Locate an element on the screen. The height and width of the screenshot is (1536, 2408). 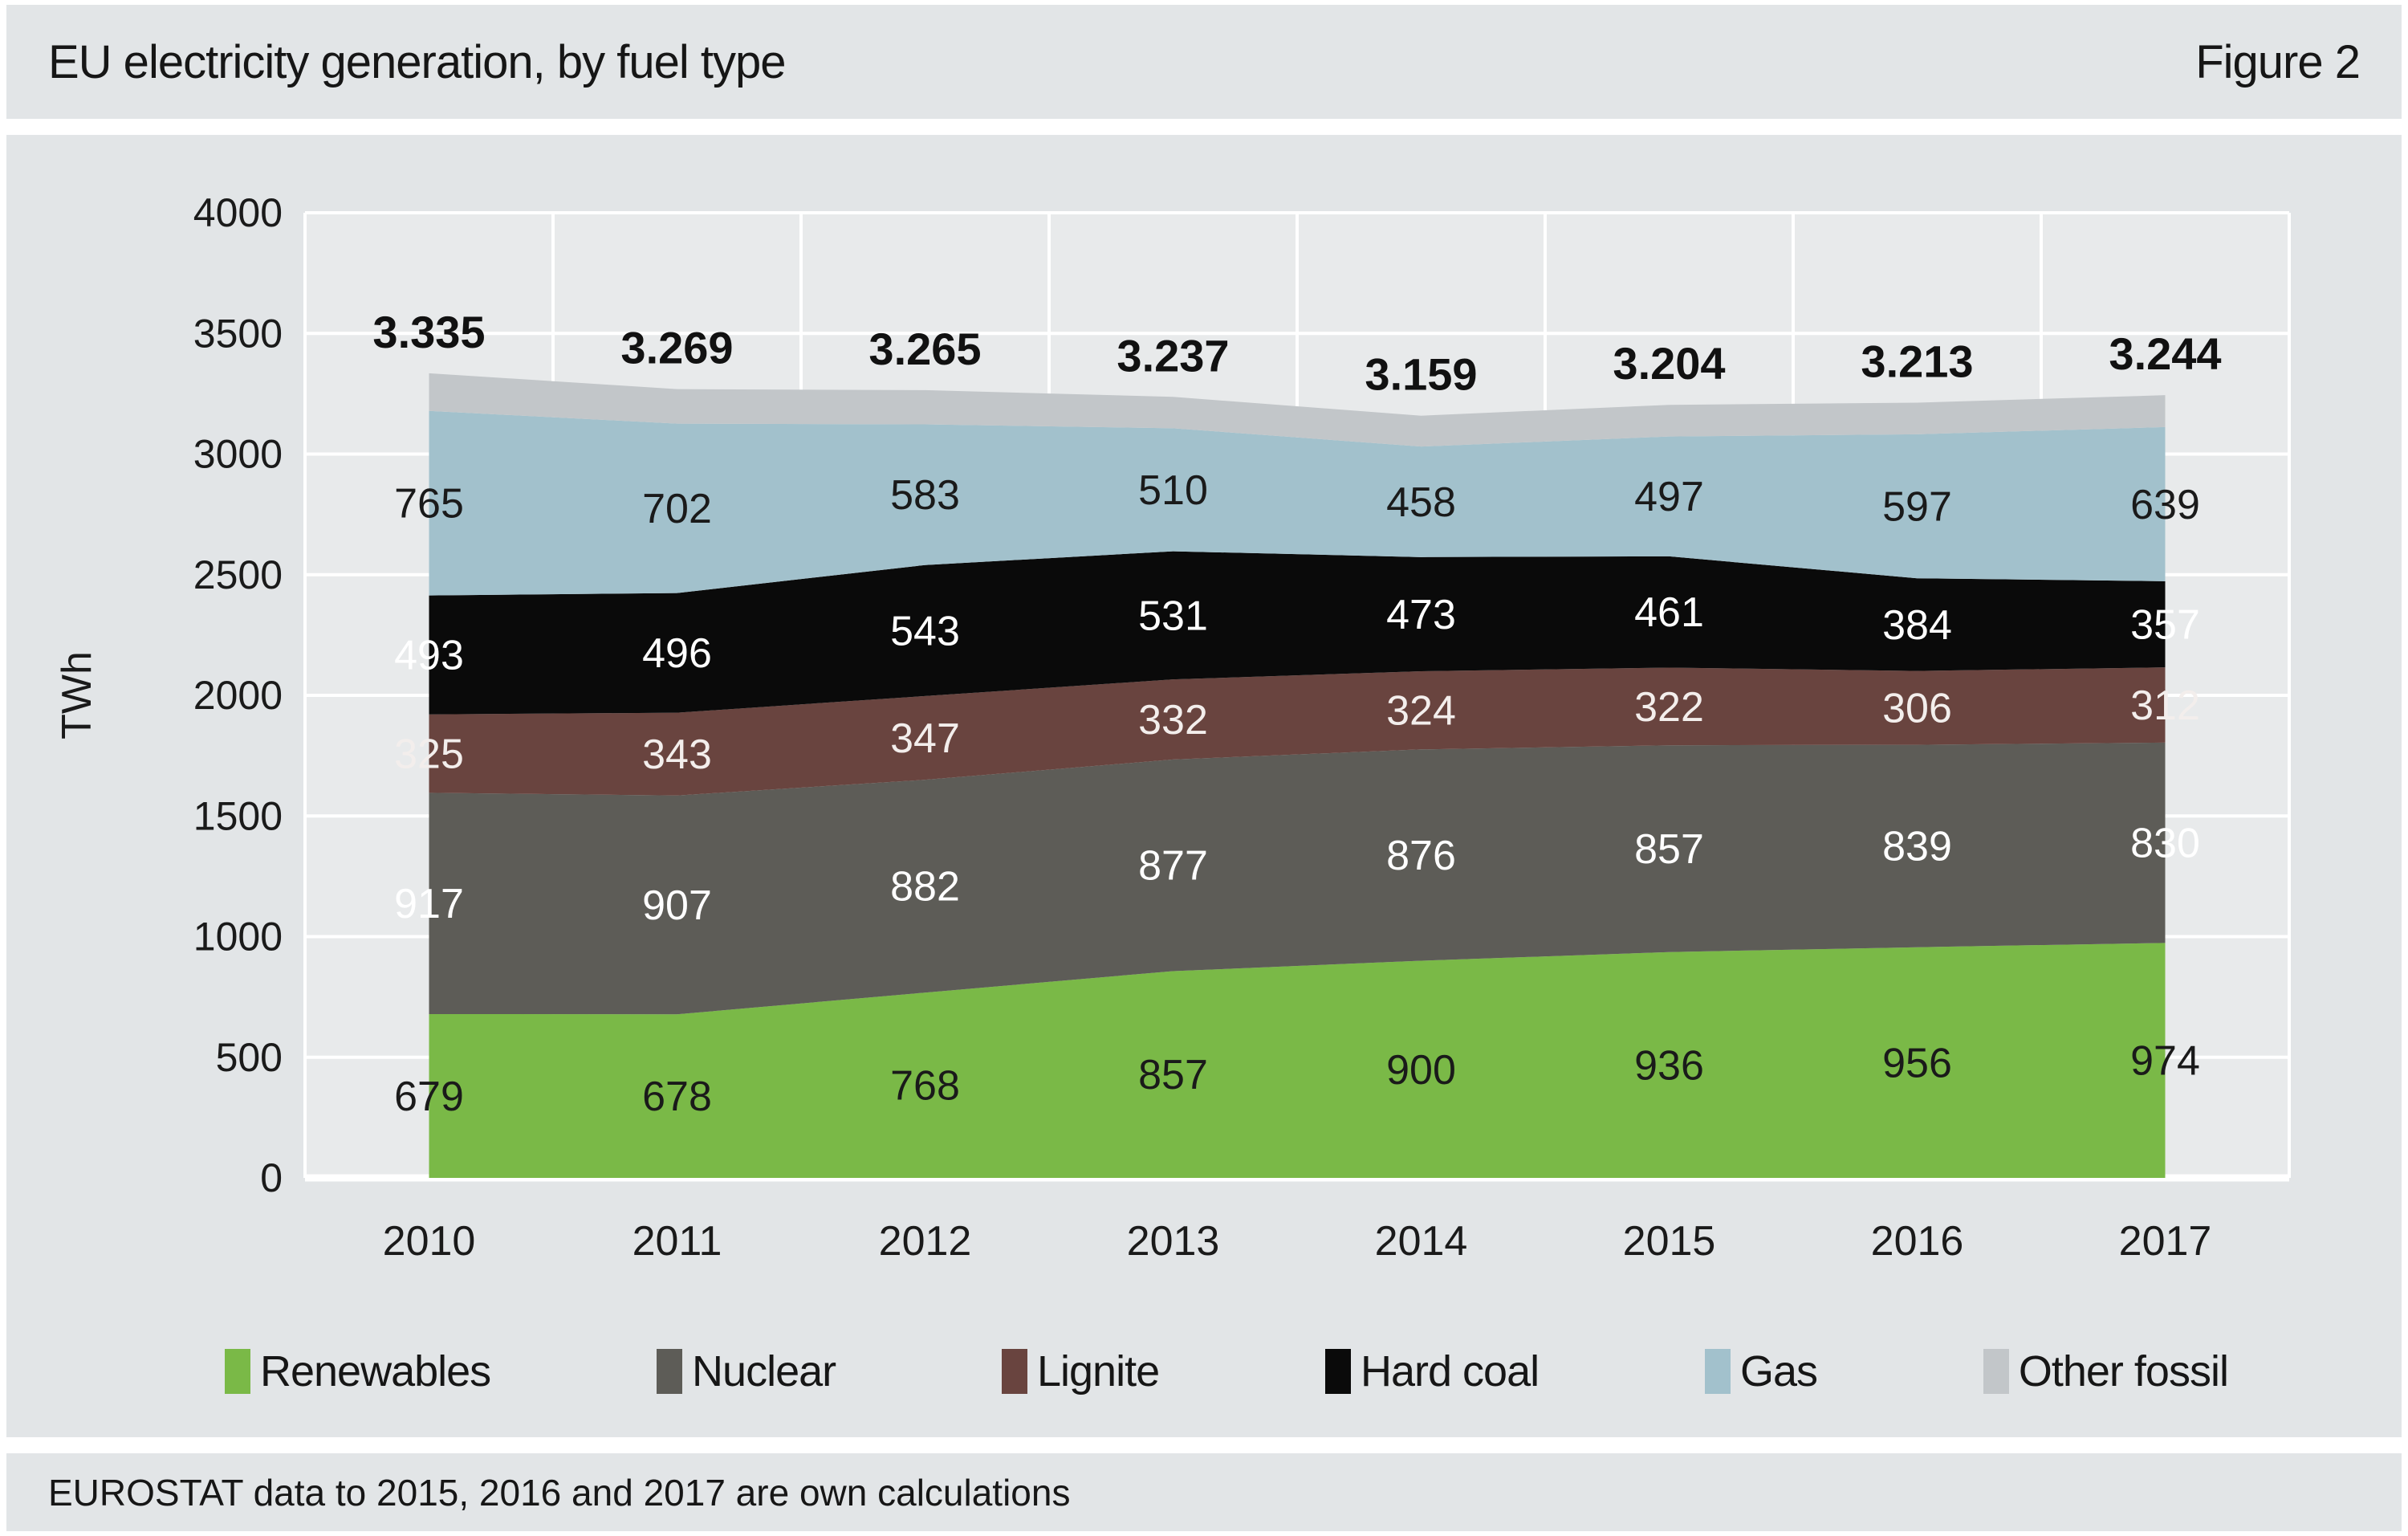
legend-item-nuclear: Nuclear is located at coordinates (746, 1371).